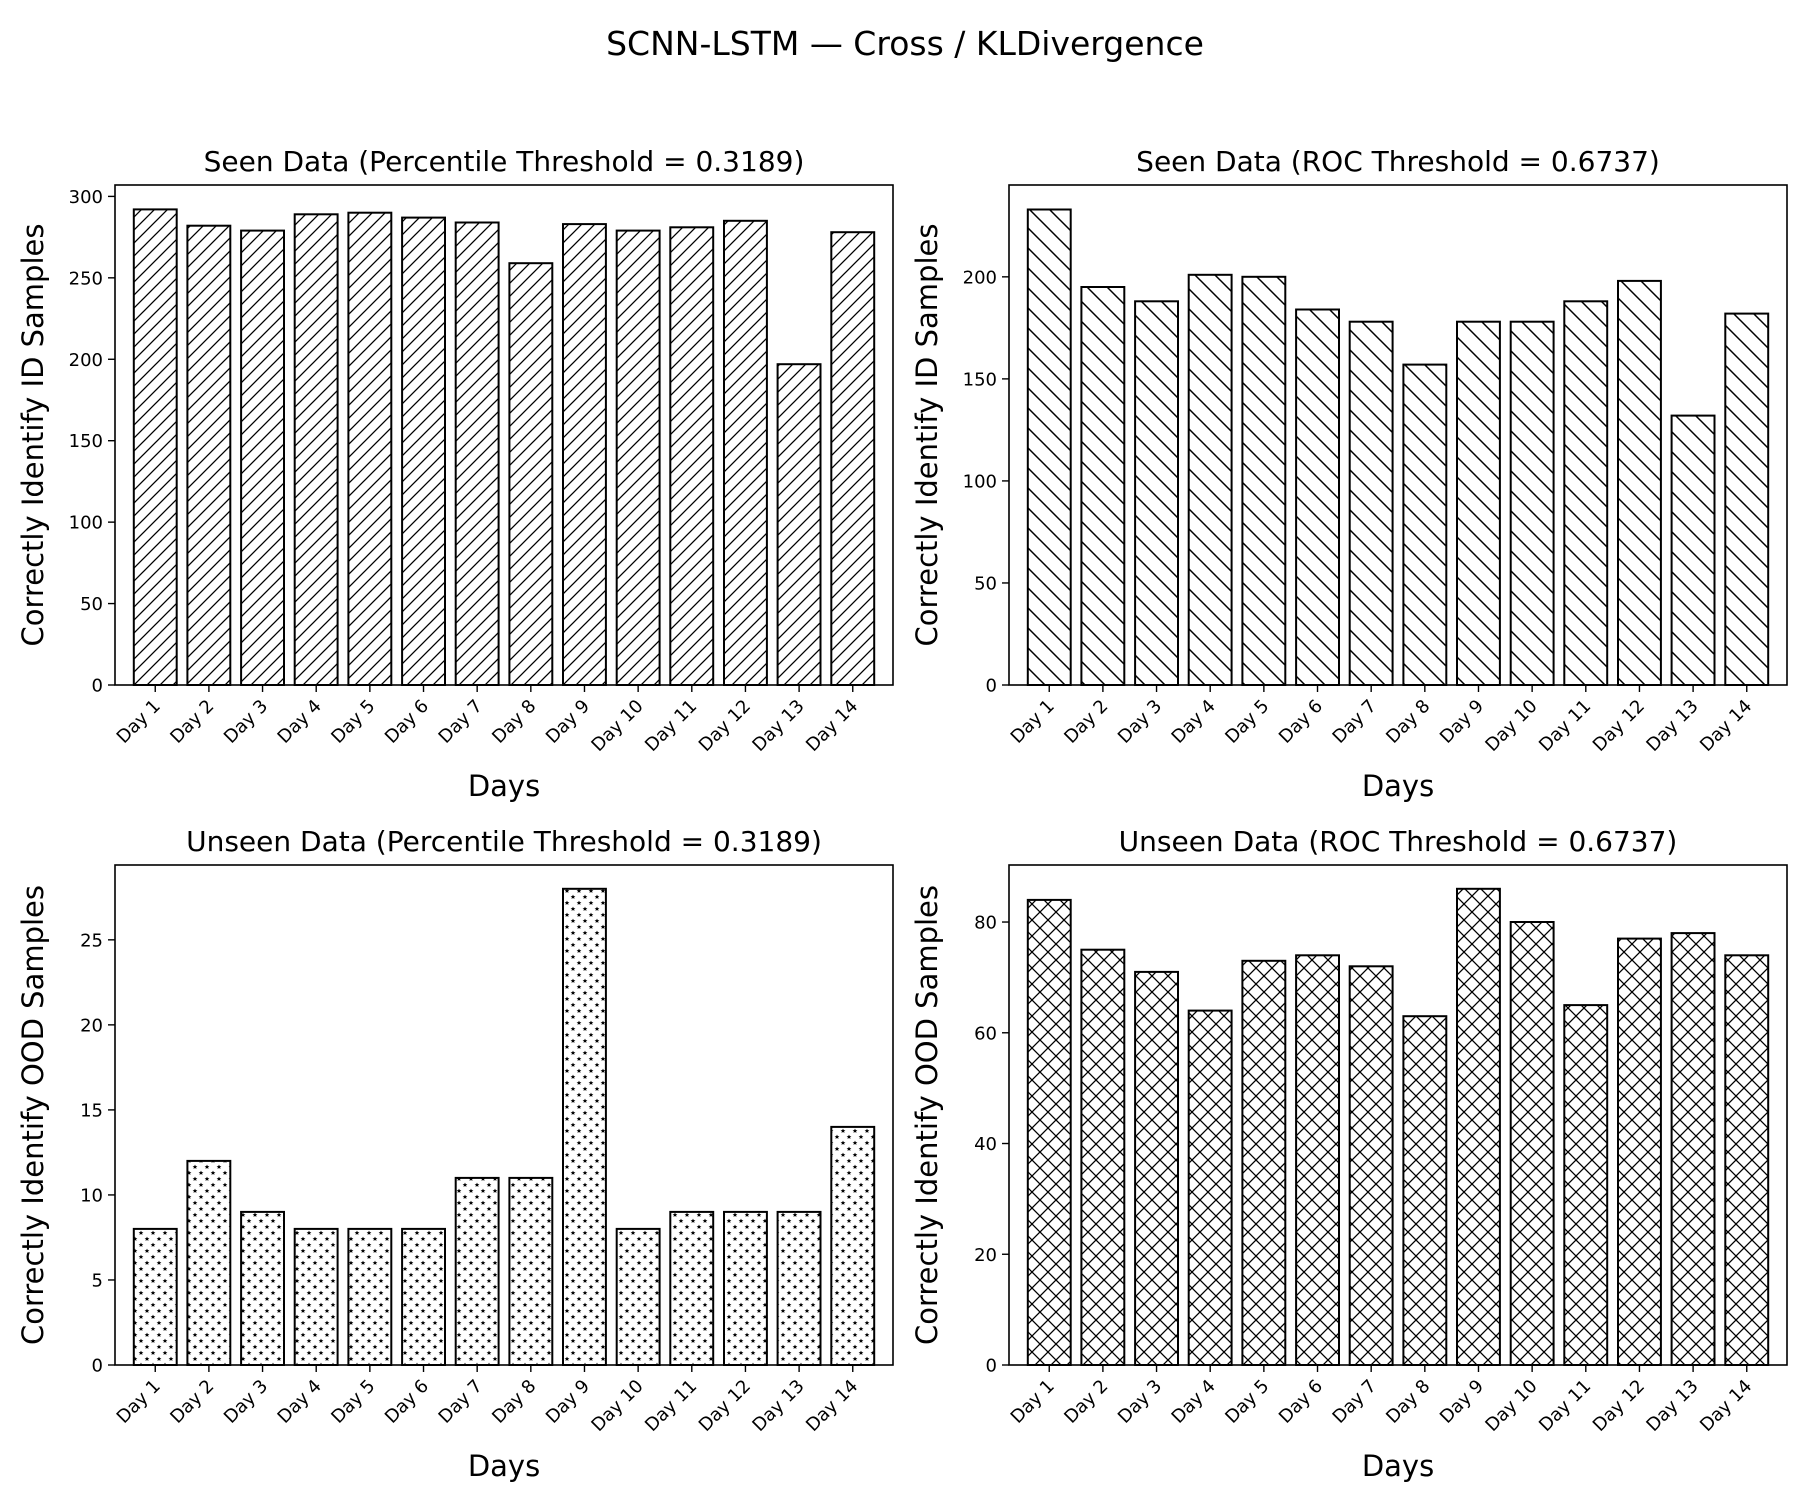 Image resolution: width=1800 pixels, height=1500 pixels. What do you see at coordinates (927, 435) in the screenshot?
I see `y-axis-label: Correctly Identify ID Samples` at bounding box center [927, 435].